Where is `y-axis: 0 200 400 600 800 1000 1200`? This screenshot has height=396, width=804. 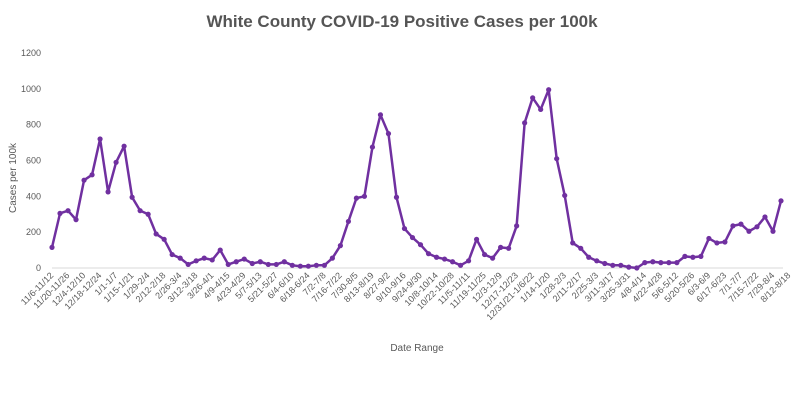
y-axis: 0 200 400 600 800 1000 1200 is located at coordinates (31, 160).